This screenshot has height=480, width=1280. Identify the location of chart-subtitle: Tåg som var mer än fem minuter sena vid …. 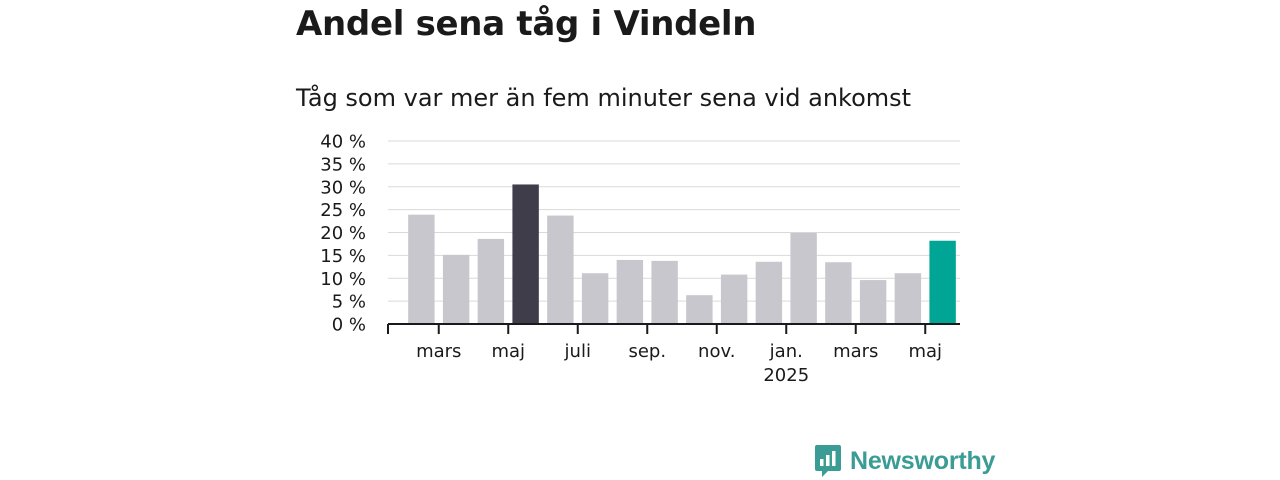
(604, 98).